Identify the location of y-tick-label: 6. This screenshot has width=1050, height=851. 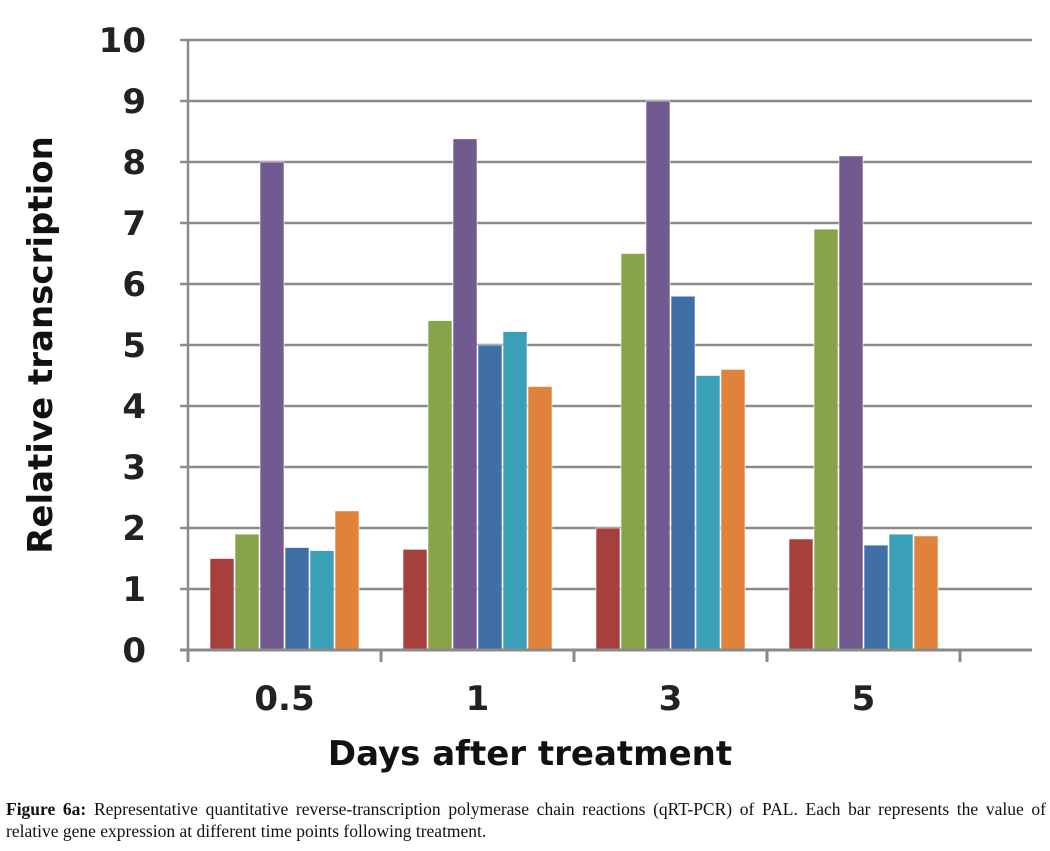
(134, 285).